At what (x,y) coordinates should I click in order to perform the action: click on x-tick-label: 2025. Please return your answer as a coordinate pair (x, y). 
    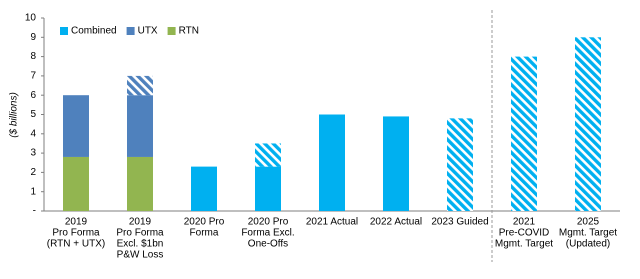
    Looking at the image, I should click on (588, 222).